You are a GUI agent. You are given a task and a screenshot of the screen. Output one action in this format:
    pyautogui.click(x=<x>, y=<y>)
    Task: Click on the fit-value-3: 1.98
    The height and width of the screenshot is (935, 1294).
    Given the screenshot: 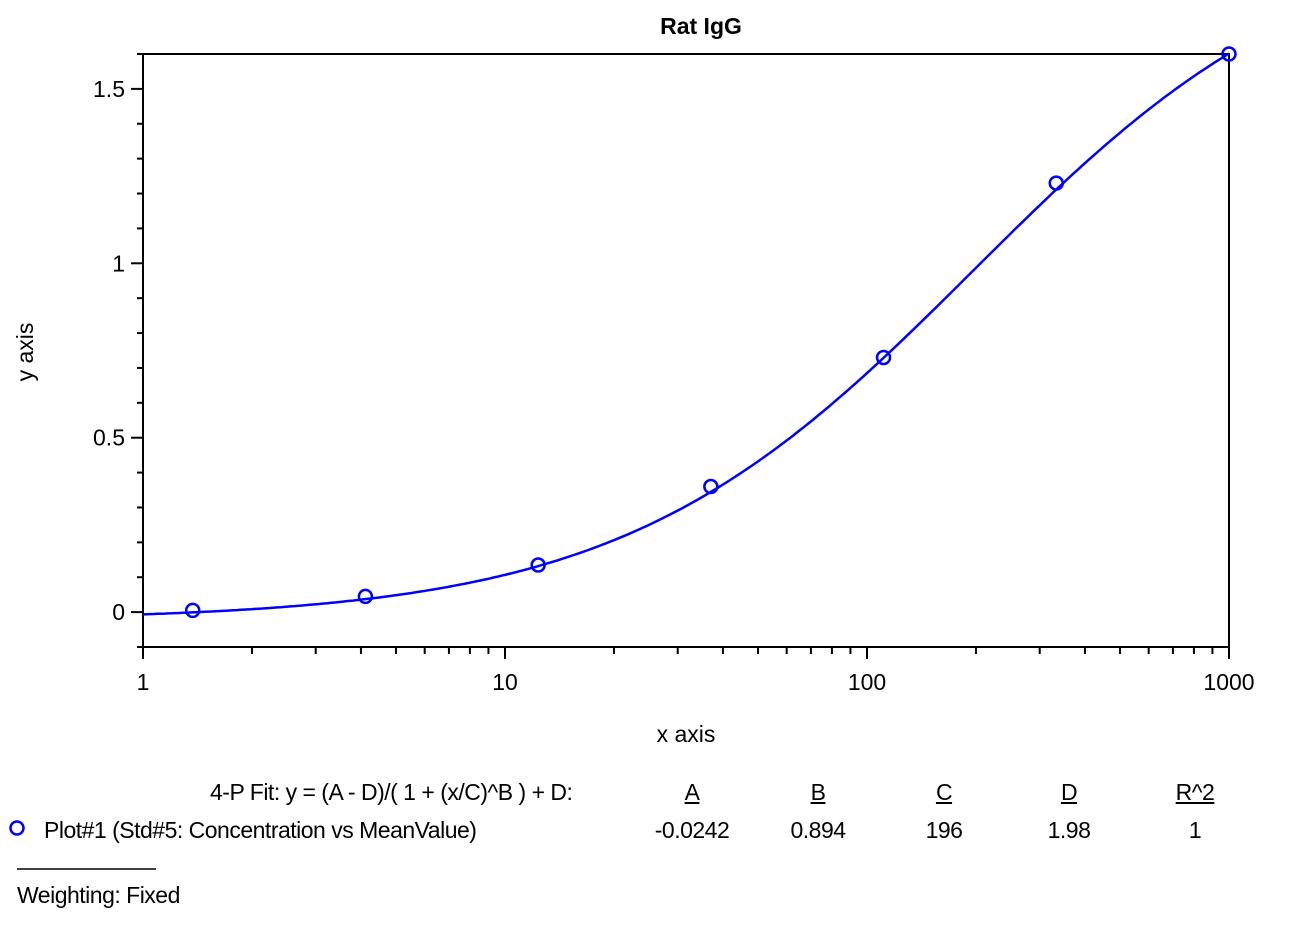 What is the action you would take?
    pyautogui.click(x=1069, y=830)
    